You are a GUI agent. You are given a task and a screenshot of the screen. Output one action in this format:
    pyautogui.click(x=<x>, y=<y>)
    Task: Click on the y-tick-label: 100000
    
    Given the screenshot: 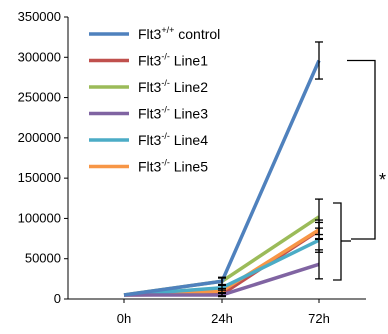 What is the action you would take?
    pyautogui.click(x=39, y=217)
    